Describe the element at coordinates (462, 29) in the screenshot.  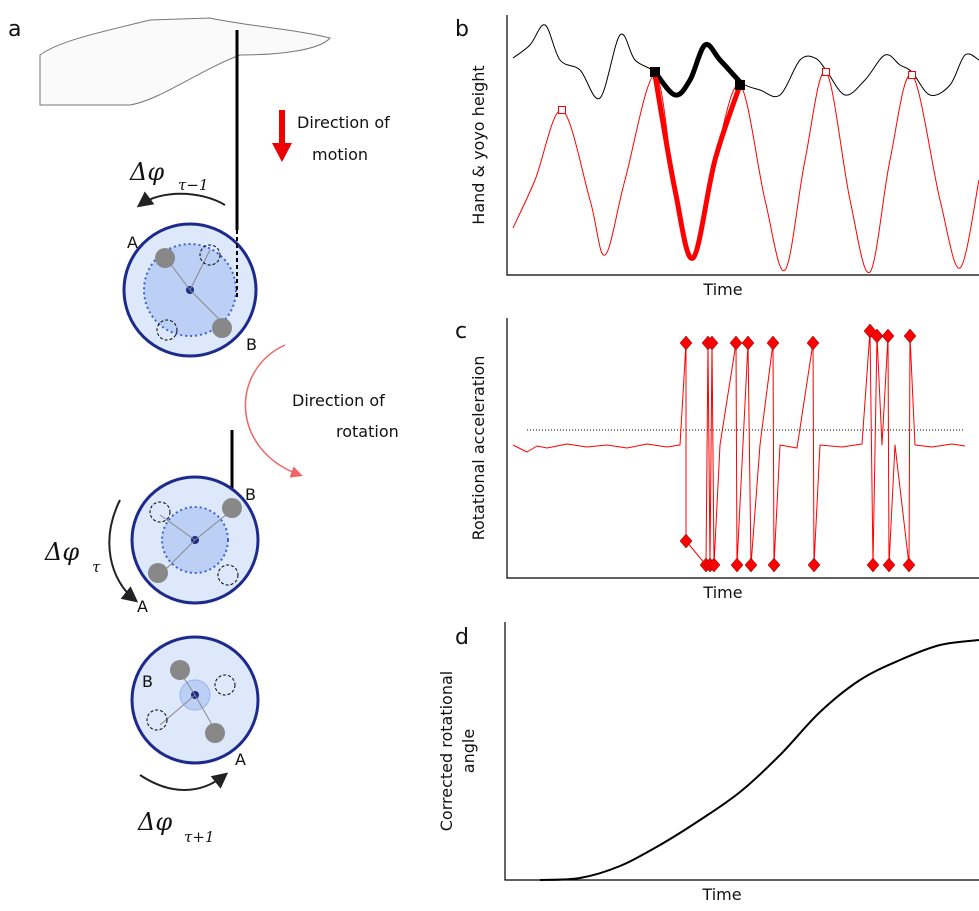
I see `panel-label: b` at that location.